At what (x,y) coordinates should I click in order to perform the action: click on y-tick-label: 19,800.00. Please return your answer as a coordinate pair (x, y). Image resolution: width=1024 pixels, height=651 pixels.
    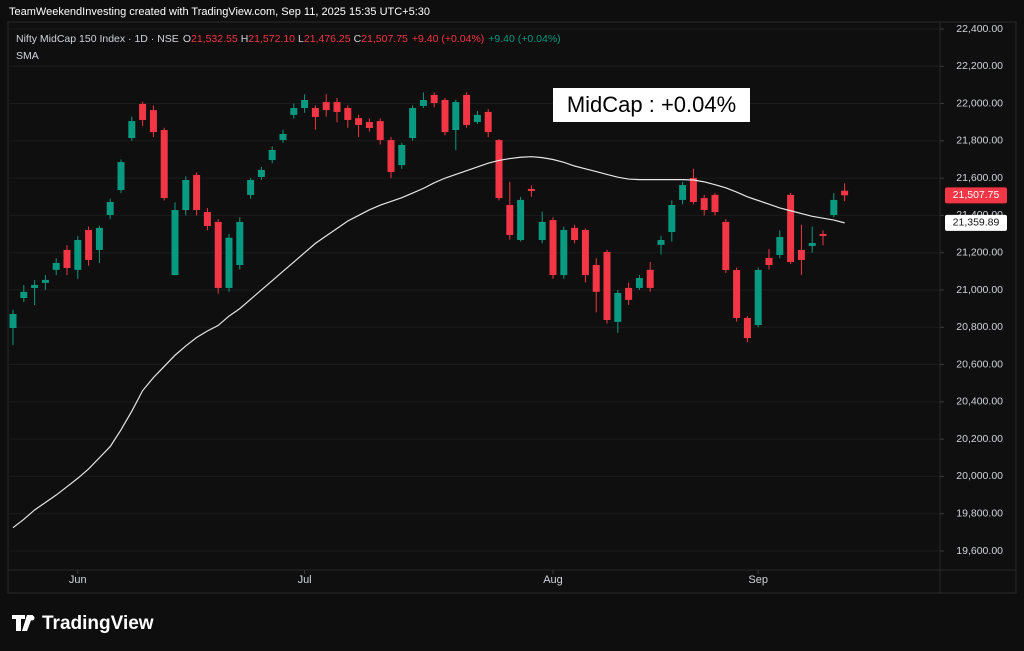
    Looking at the image, I should click on (979, 513).